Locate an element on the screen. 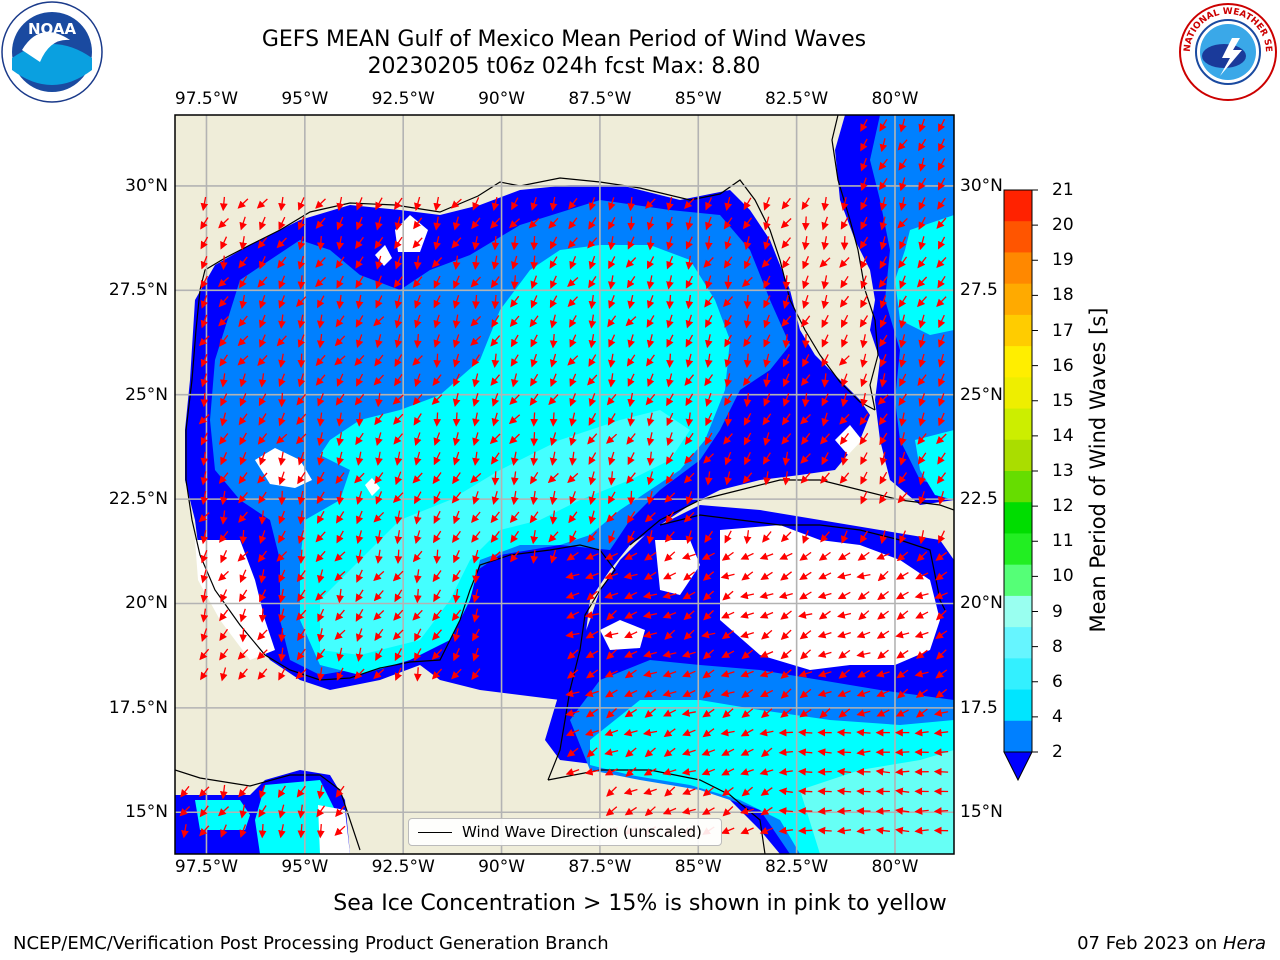 Image resolution: width=1280 pixels, height=960 pixels. lat-label-left: 17.5°N is located at coordinates (138, 707).